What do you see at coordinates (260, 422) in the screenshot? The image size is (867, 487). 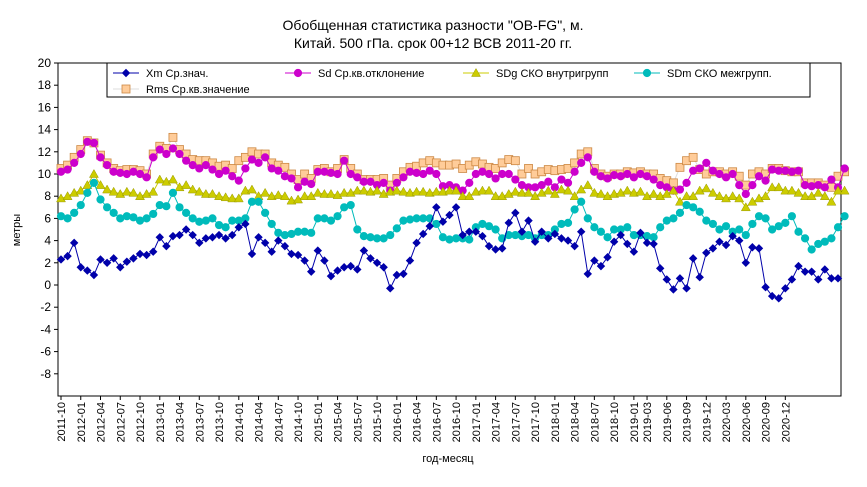 I see `x-tick-label: 2014-04` at bounding box center [260, 422].